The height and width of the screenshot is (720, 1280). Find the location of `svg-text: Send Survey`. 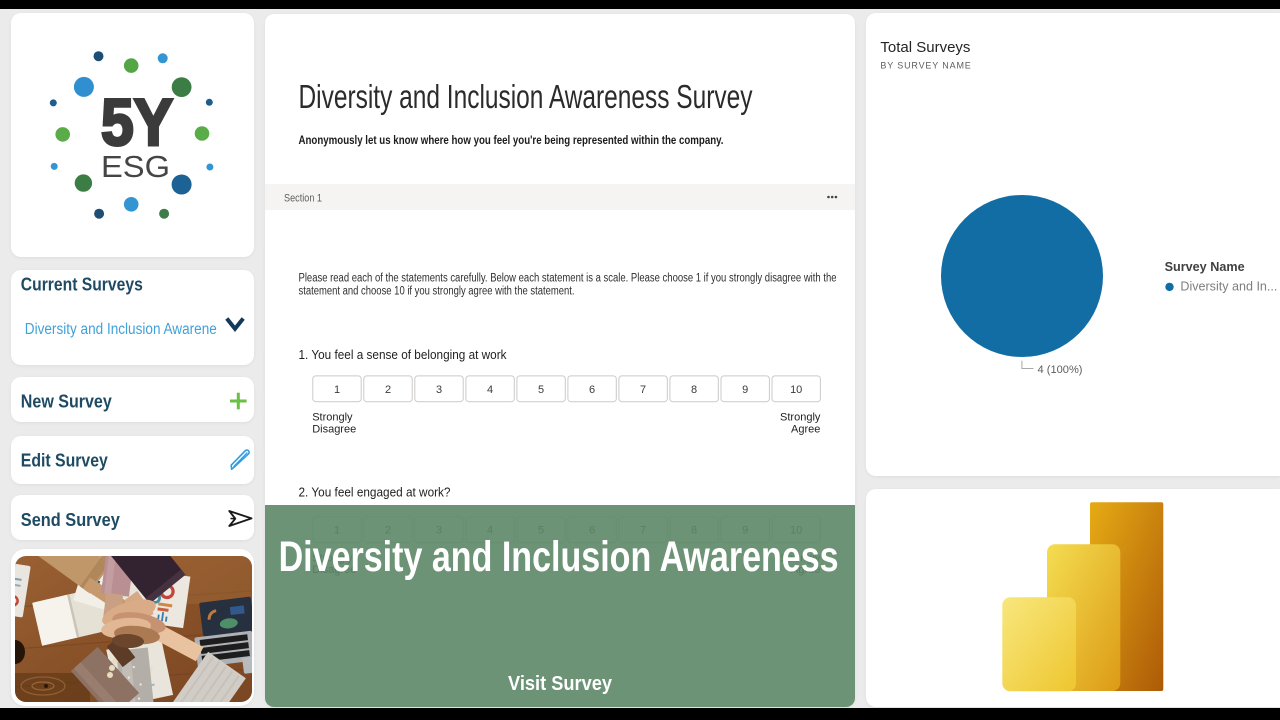

svg-text: Send Survey is located at coordinates (70, 520).